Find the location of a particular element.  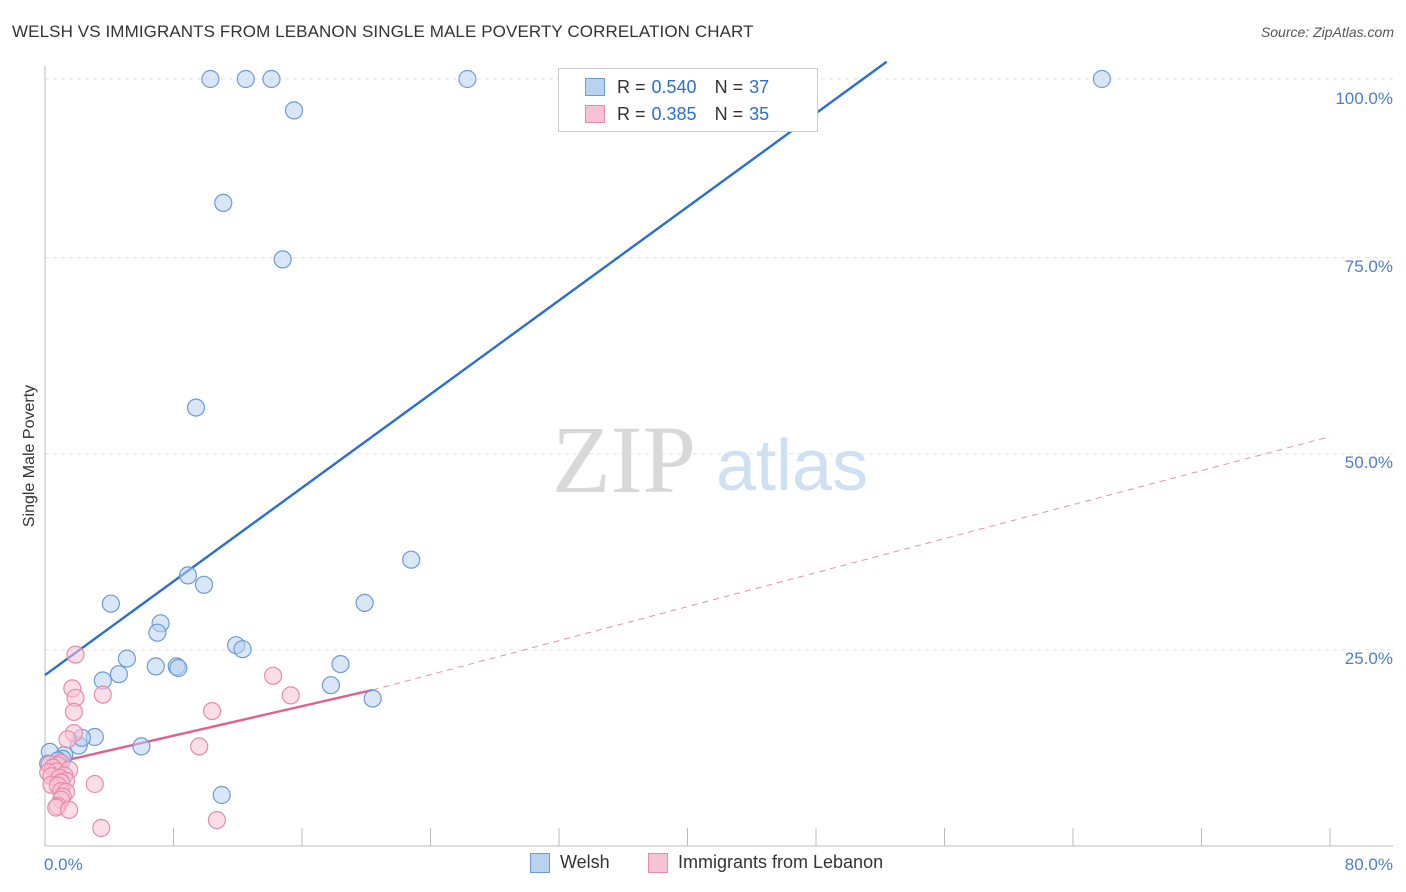

legend-n-label-welsh: N = is located at coordinates (729, 86).